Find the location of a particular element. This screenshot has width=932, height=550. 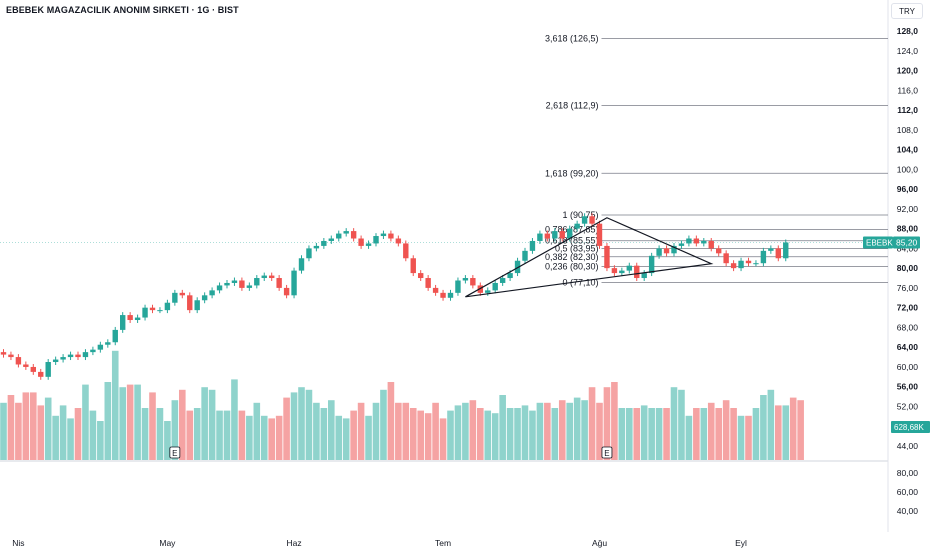

time-axis-label: May is located at coordinates (167, 543).